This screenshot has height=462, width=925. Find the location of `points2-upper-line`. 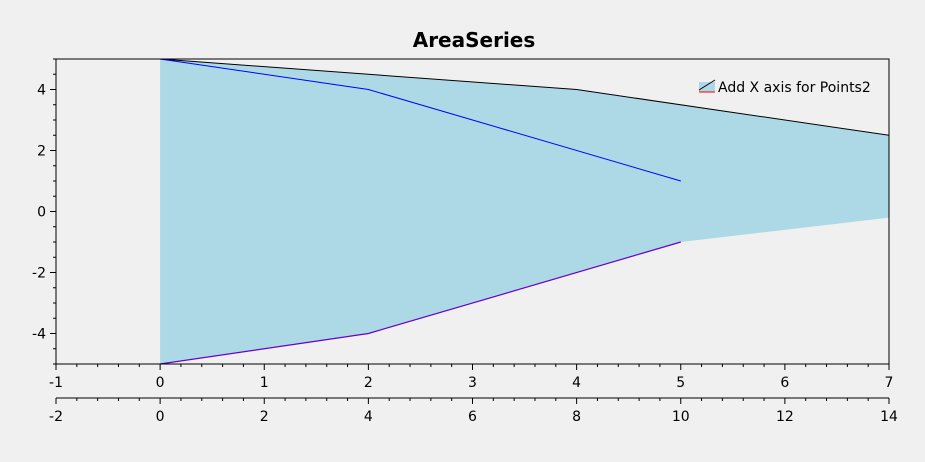

points2-upper-line is located at coordinates (420, 120).